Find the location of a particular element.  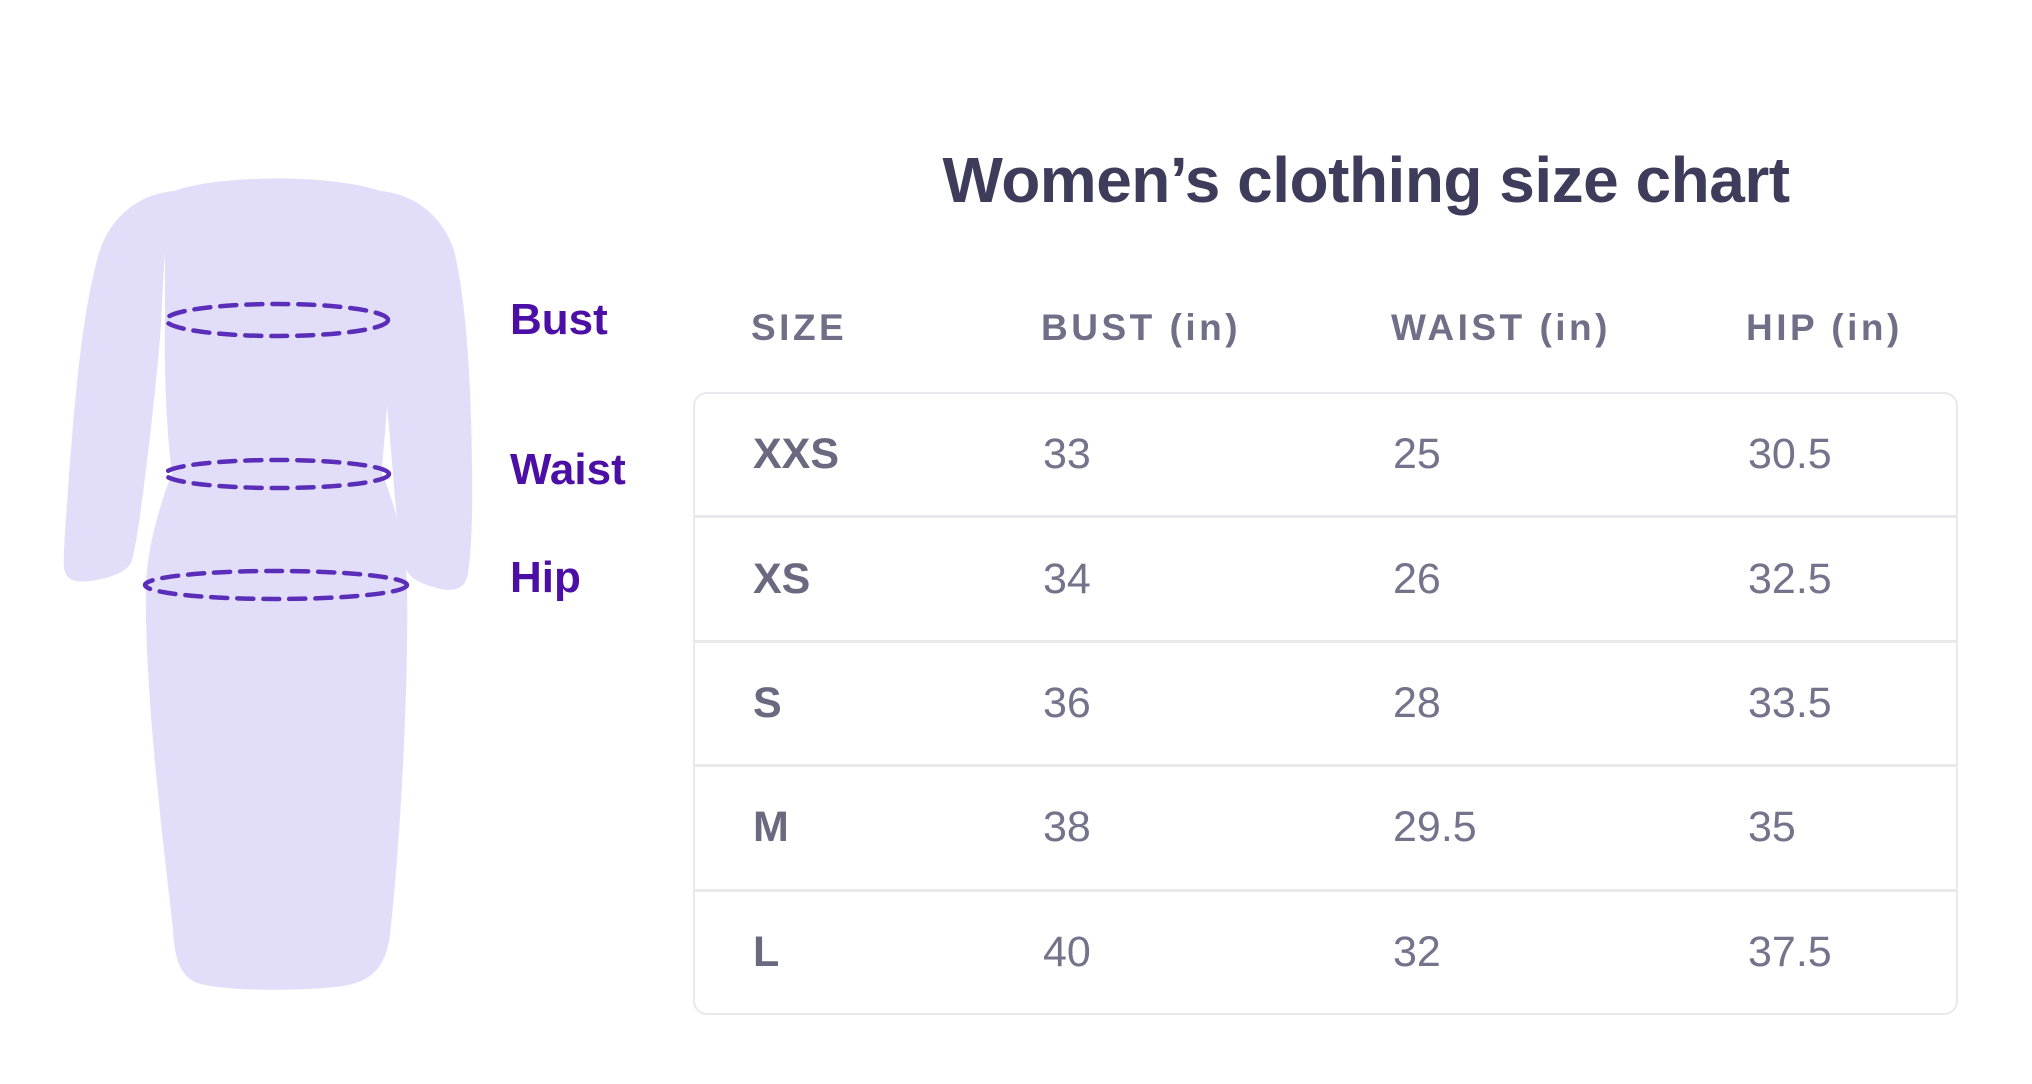

value-cell: 30.5 is located at coordinates (1790, 454).